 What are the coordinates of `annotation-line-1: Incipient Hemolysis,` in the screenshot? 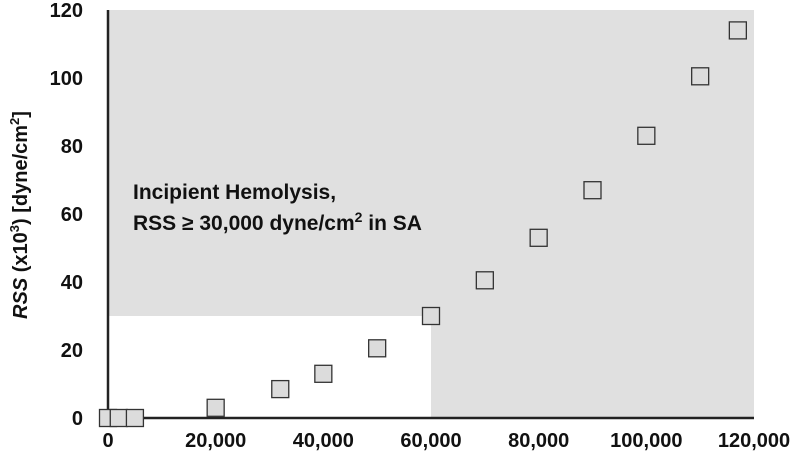 It's located at (234, 192).